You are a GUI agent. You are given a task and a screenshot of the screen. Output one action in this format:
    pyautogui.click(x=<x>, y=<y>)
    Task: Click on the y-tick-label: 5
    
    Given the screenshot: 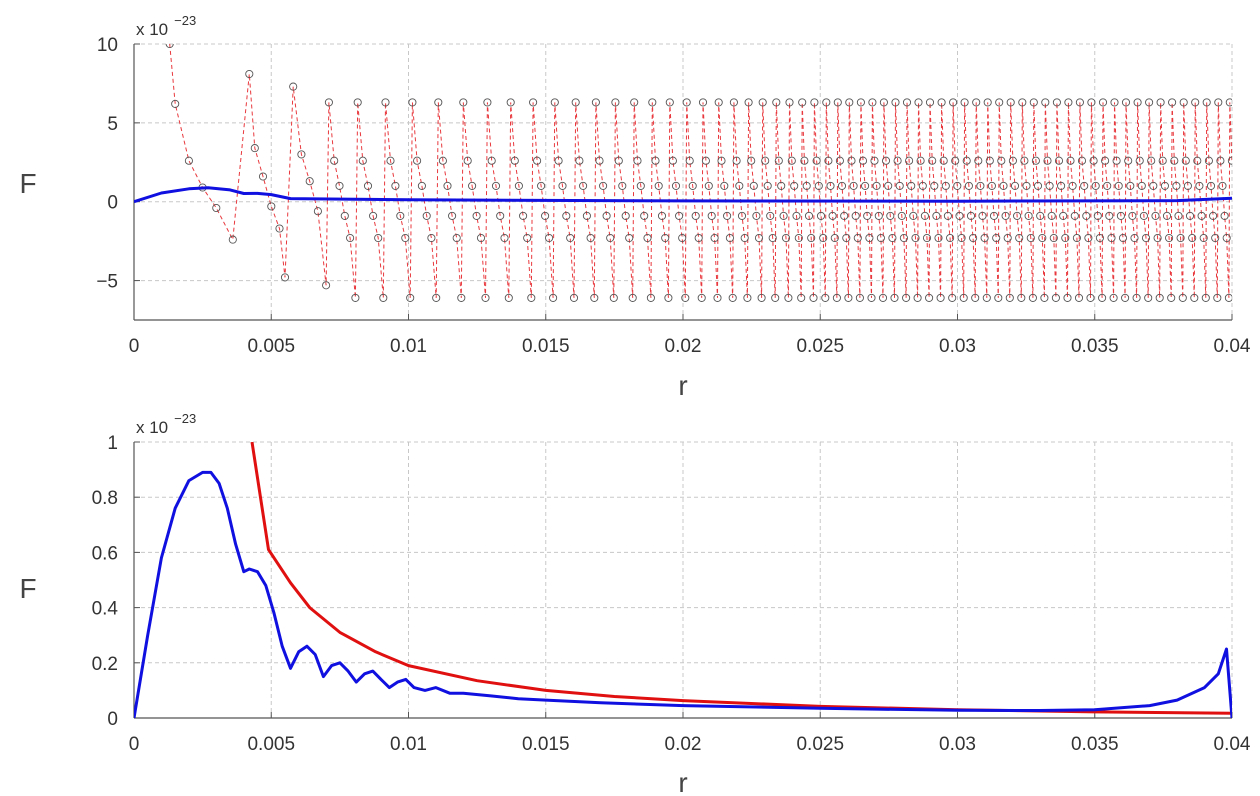 What is the action you would take?
    pyautogui.click(x=112, y=124)
    